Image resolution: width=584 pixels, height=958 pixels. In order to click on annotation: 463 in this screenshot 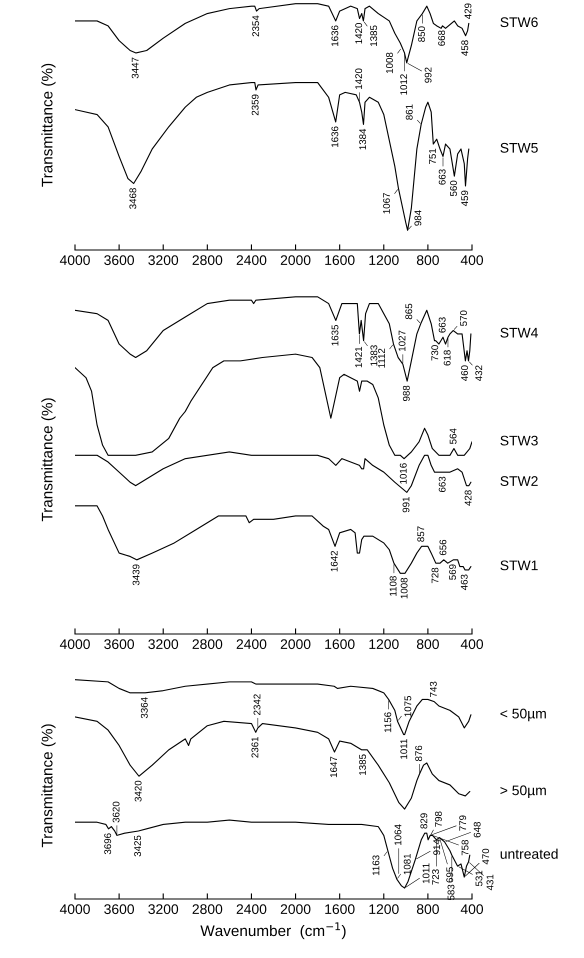, I will do `click(464, 582)`.